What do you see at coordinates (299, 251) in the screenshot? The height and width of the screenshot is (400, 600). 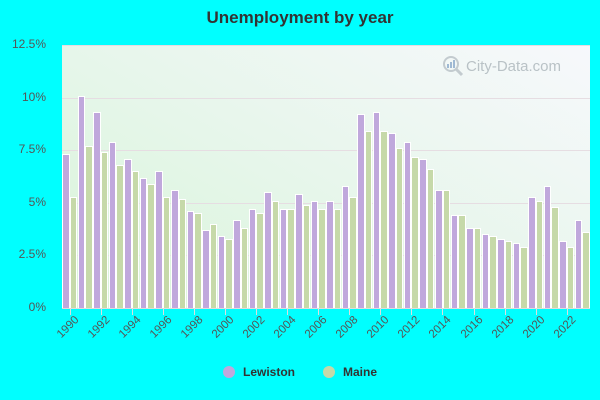 I see `bar-lewiston-2005` at bounding box center [299, 251].